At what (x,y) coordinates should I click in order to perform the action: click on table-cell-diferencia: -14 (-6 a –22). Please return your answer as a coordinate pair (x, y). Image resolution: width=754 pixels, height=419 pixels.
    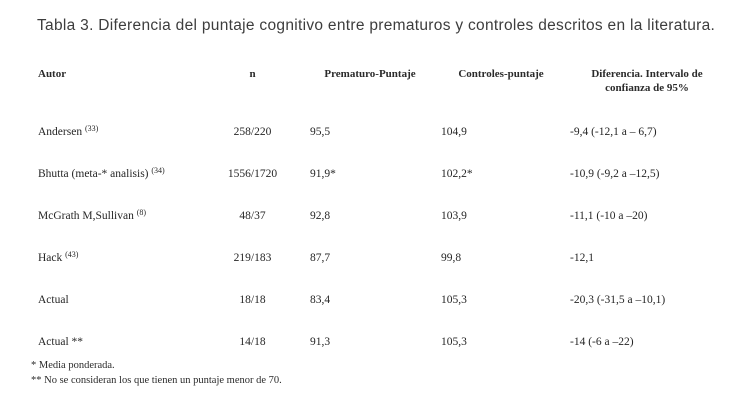
    Looking at the image, I should click on (602, 342).